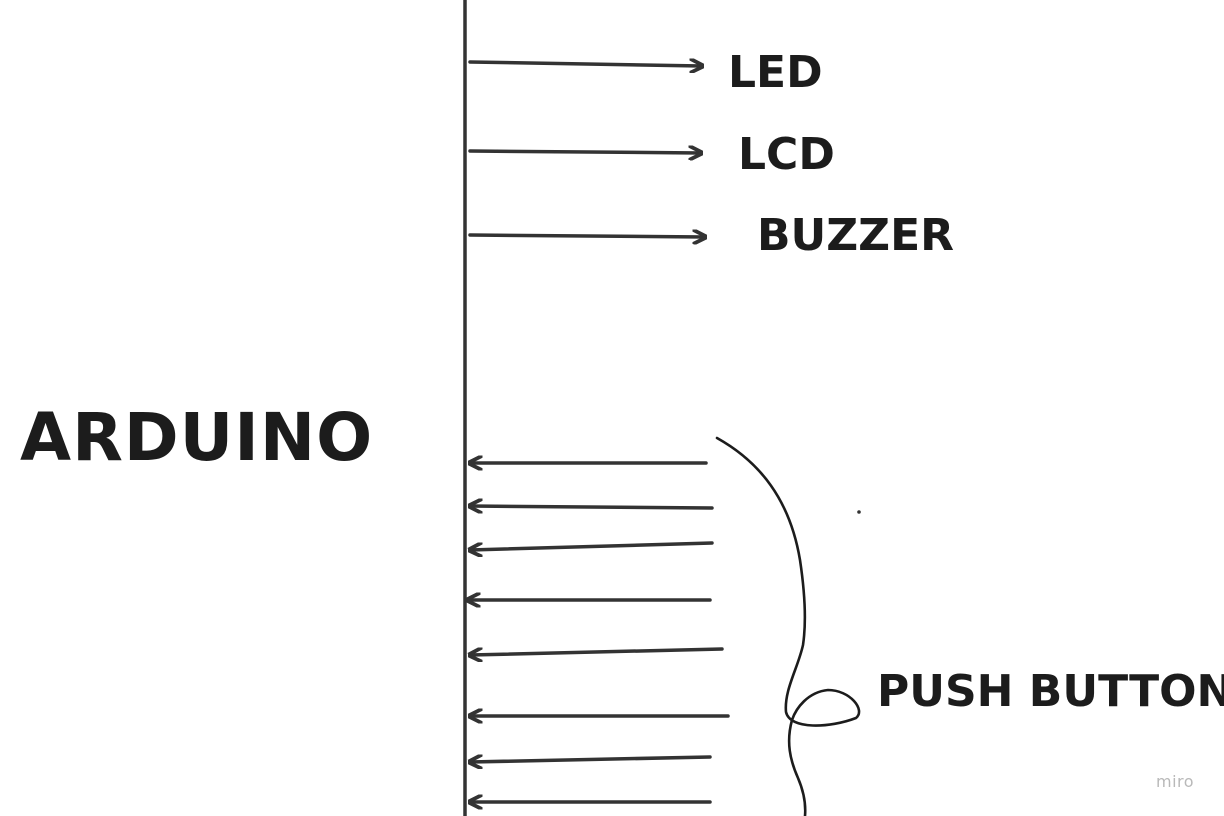 The image size is (1224, 816). What do you see at coordinates (586, 236) in the screenshot?
I see `arrow-buzzer` at bounding box center [586, 236].